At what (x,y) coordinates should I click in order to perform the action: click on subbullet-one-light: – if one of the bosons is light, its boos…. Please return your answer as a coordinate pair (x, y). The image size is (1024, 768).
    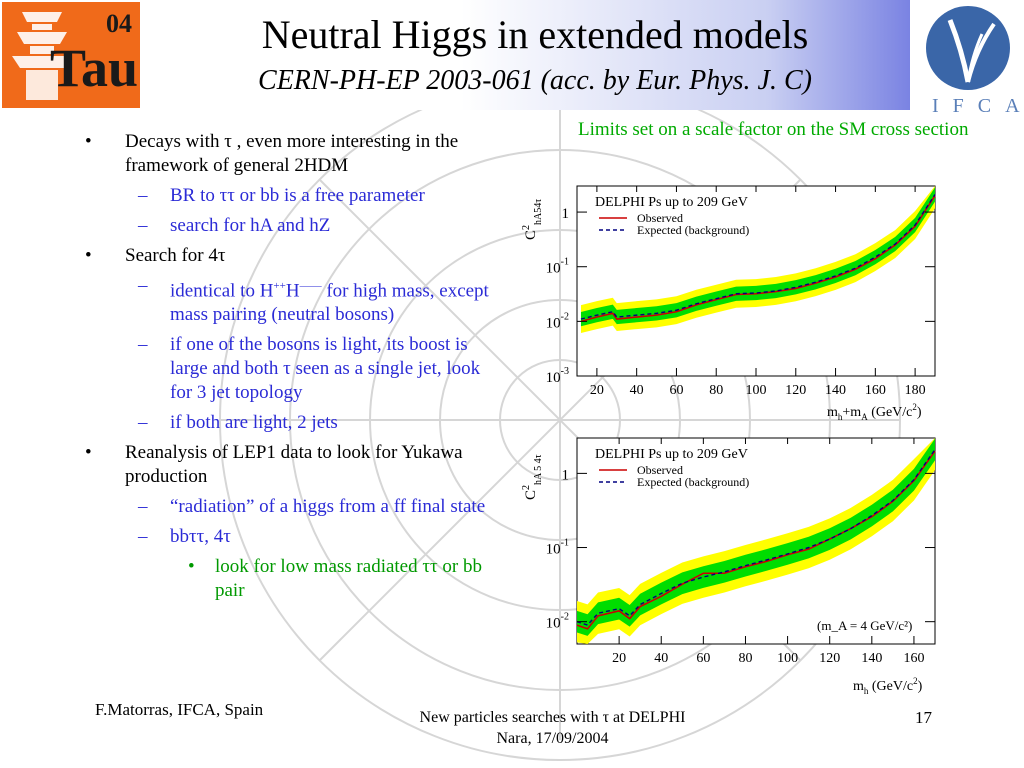
    Looking at the image, I should click on (309, 369).